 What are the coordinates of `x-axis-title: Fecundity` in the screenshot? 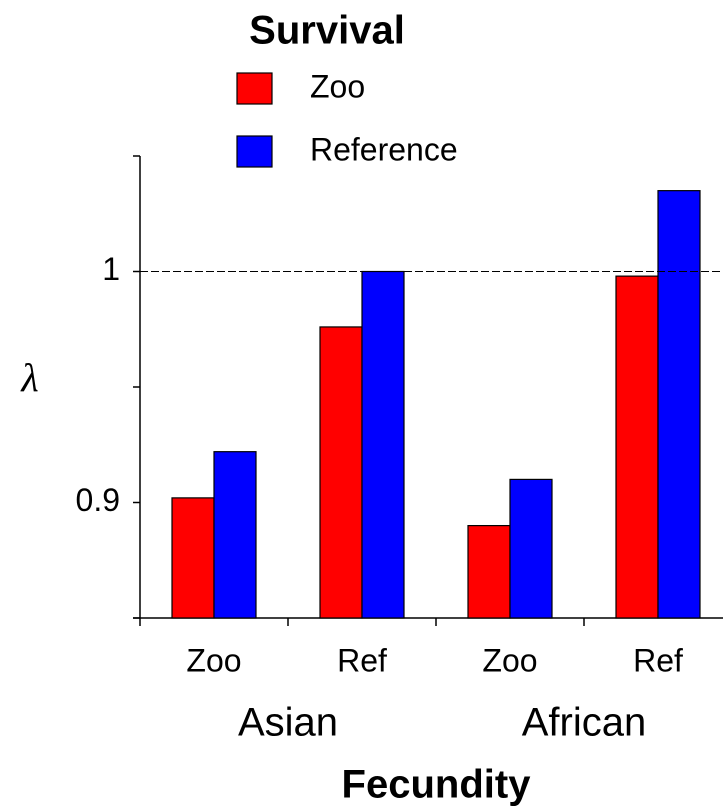 It's located at (437, 785).